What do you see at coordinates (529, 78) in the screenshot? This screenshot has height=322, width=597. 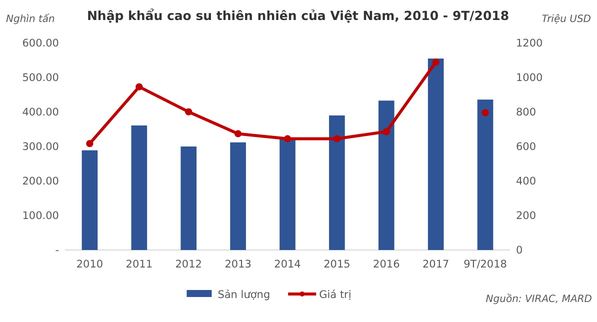 I see `y2-tick-label: 1000` at bounding box center [529, 78].